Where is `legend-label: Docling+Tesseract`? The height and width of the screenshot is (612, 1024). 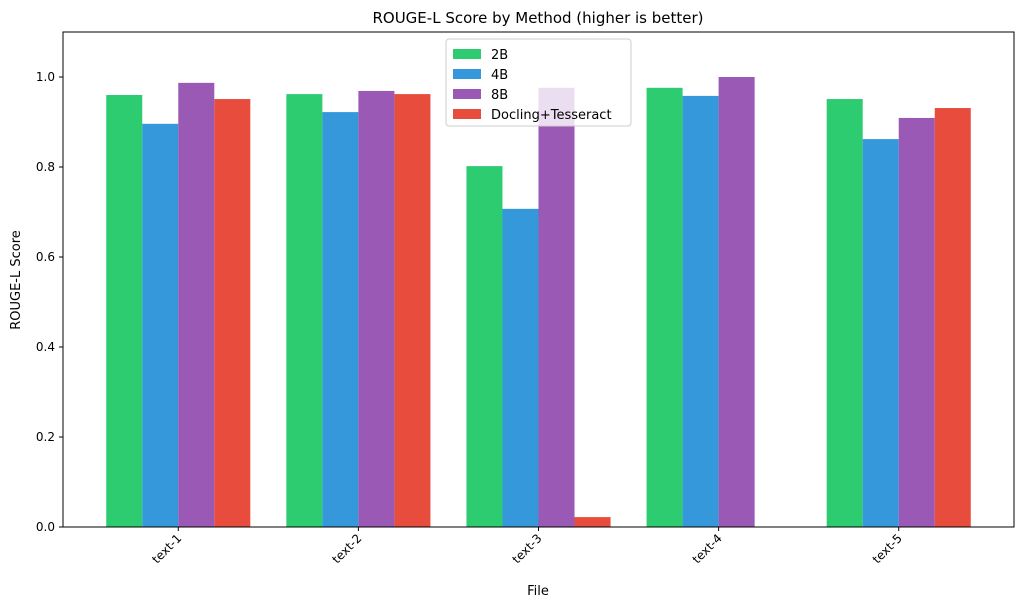 legend-label: Docling+Tesseract is located at coordinates (551, 115).